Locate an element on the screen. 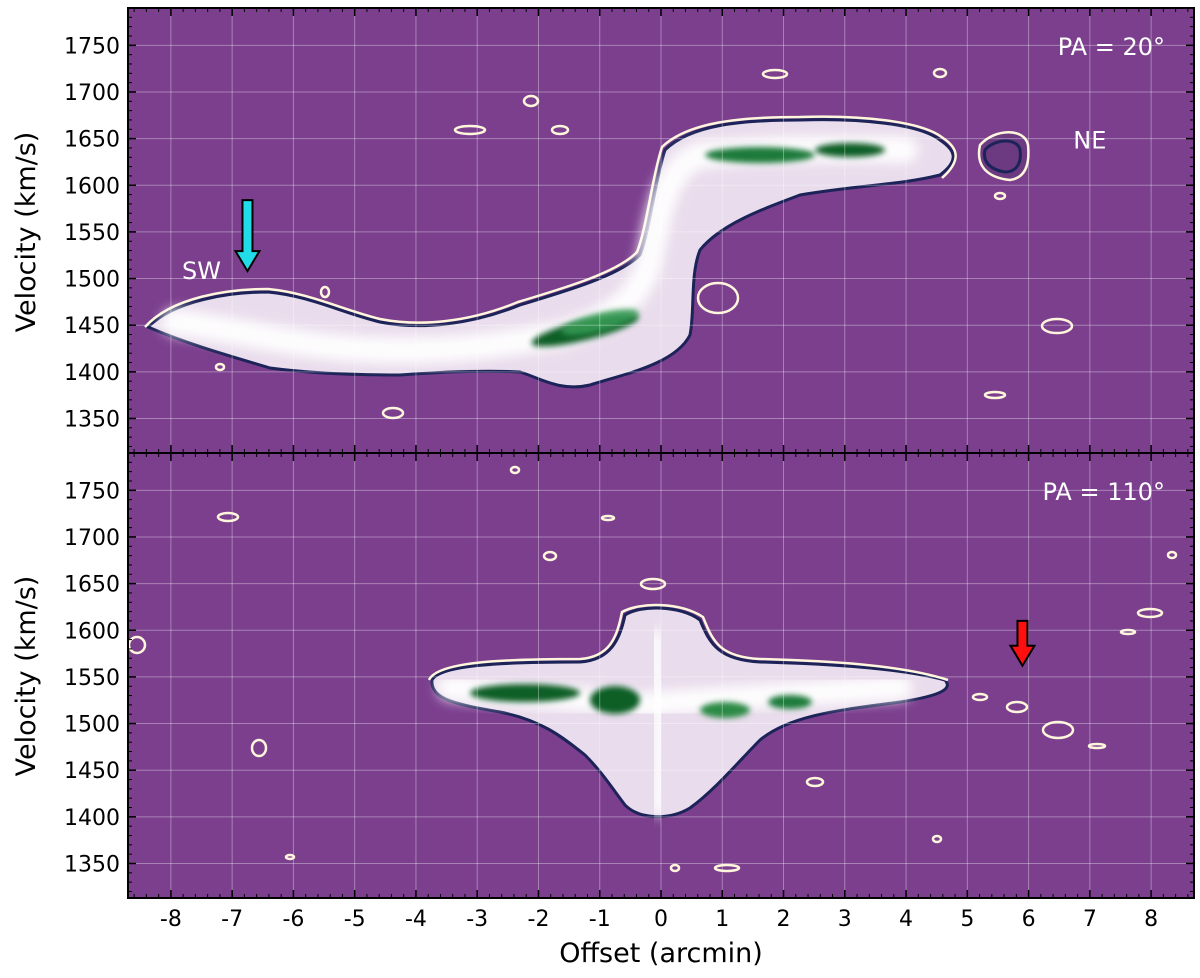 The image size is (1200, 978). x-tick-label: -2 is located at coordinates (539, 919).